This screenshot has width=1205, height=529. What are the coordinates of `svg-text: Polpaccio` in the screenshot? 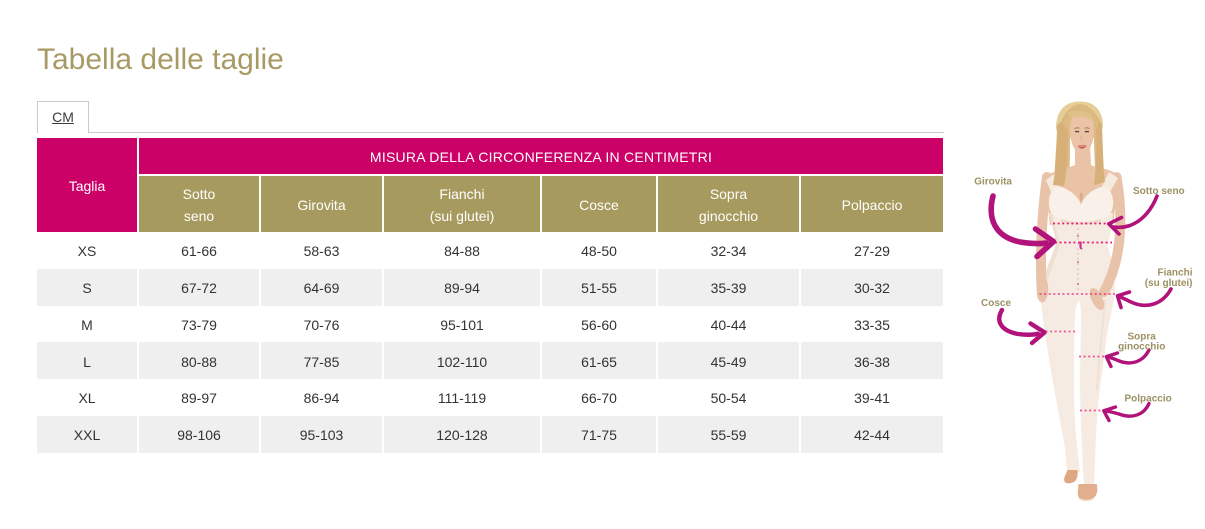 It's located at (1148, 399).